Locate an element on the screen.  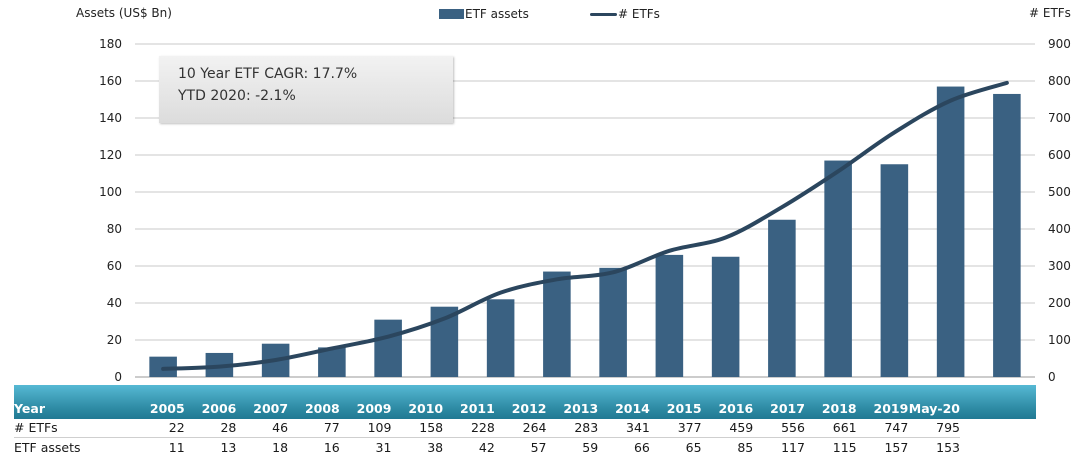
table-header-year: 2012 is located at coordinates (521, 408).